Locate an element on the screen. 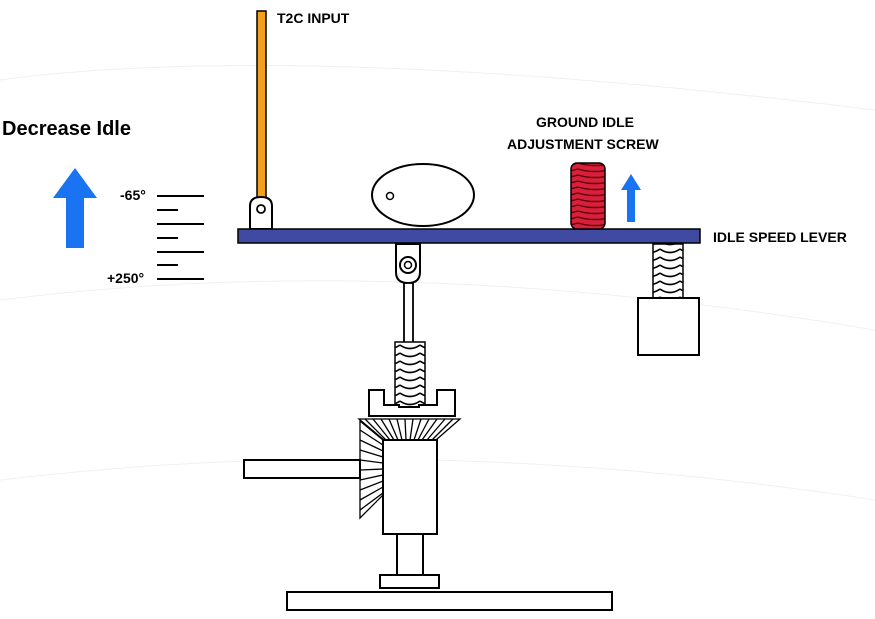 This screenshot has width=875, height=619. idle-speed-lever-label: IDLE SPEED LEVER is located at coordinates (780, 237).